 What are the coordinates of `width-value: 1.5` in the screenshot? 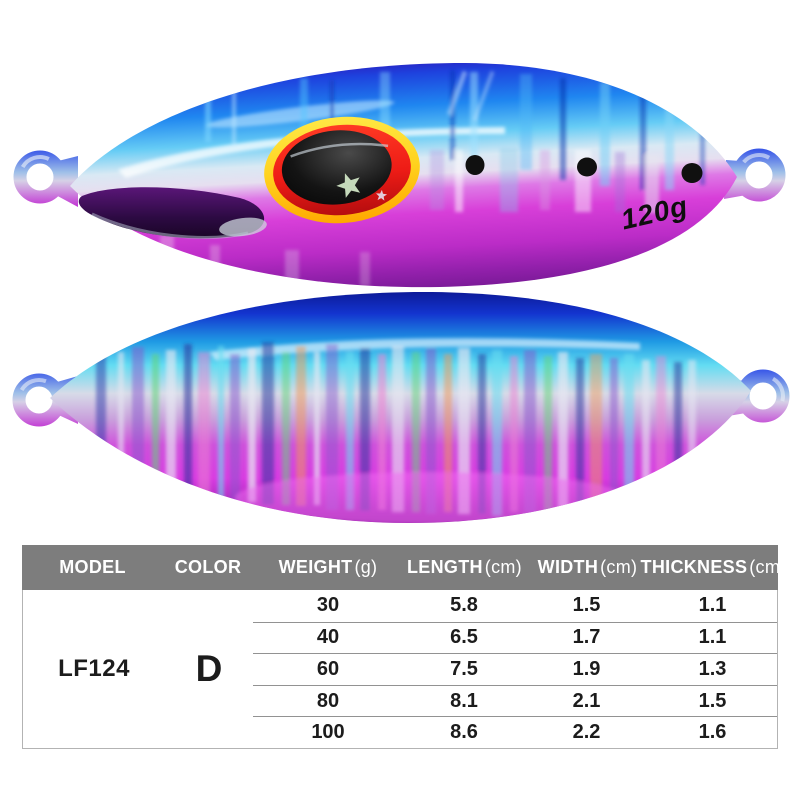 It's located at (586, 605).